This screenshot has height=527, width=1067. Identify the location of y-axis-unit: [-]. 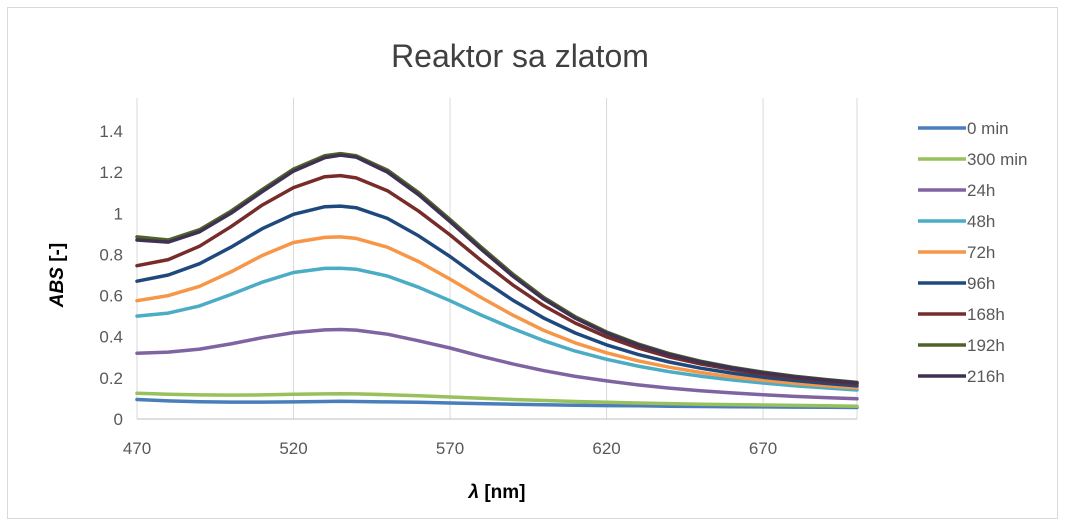
(57, 255).